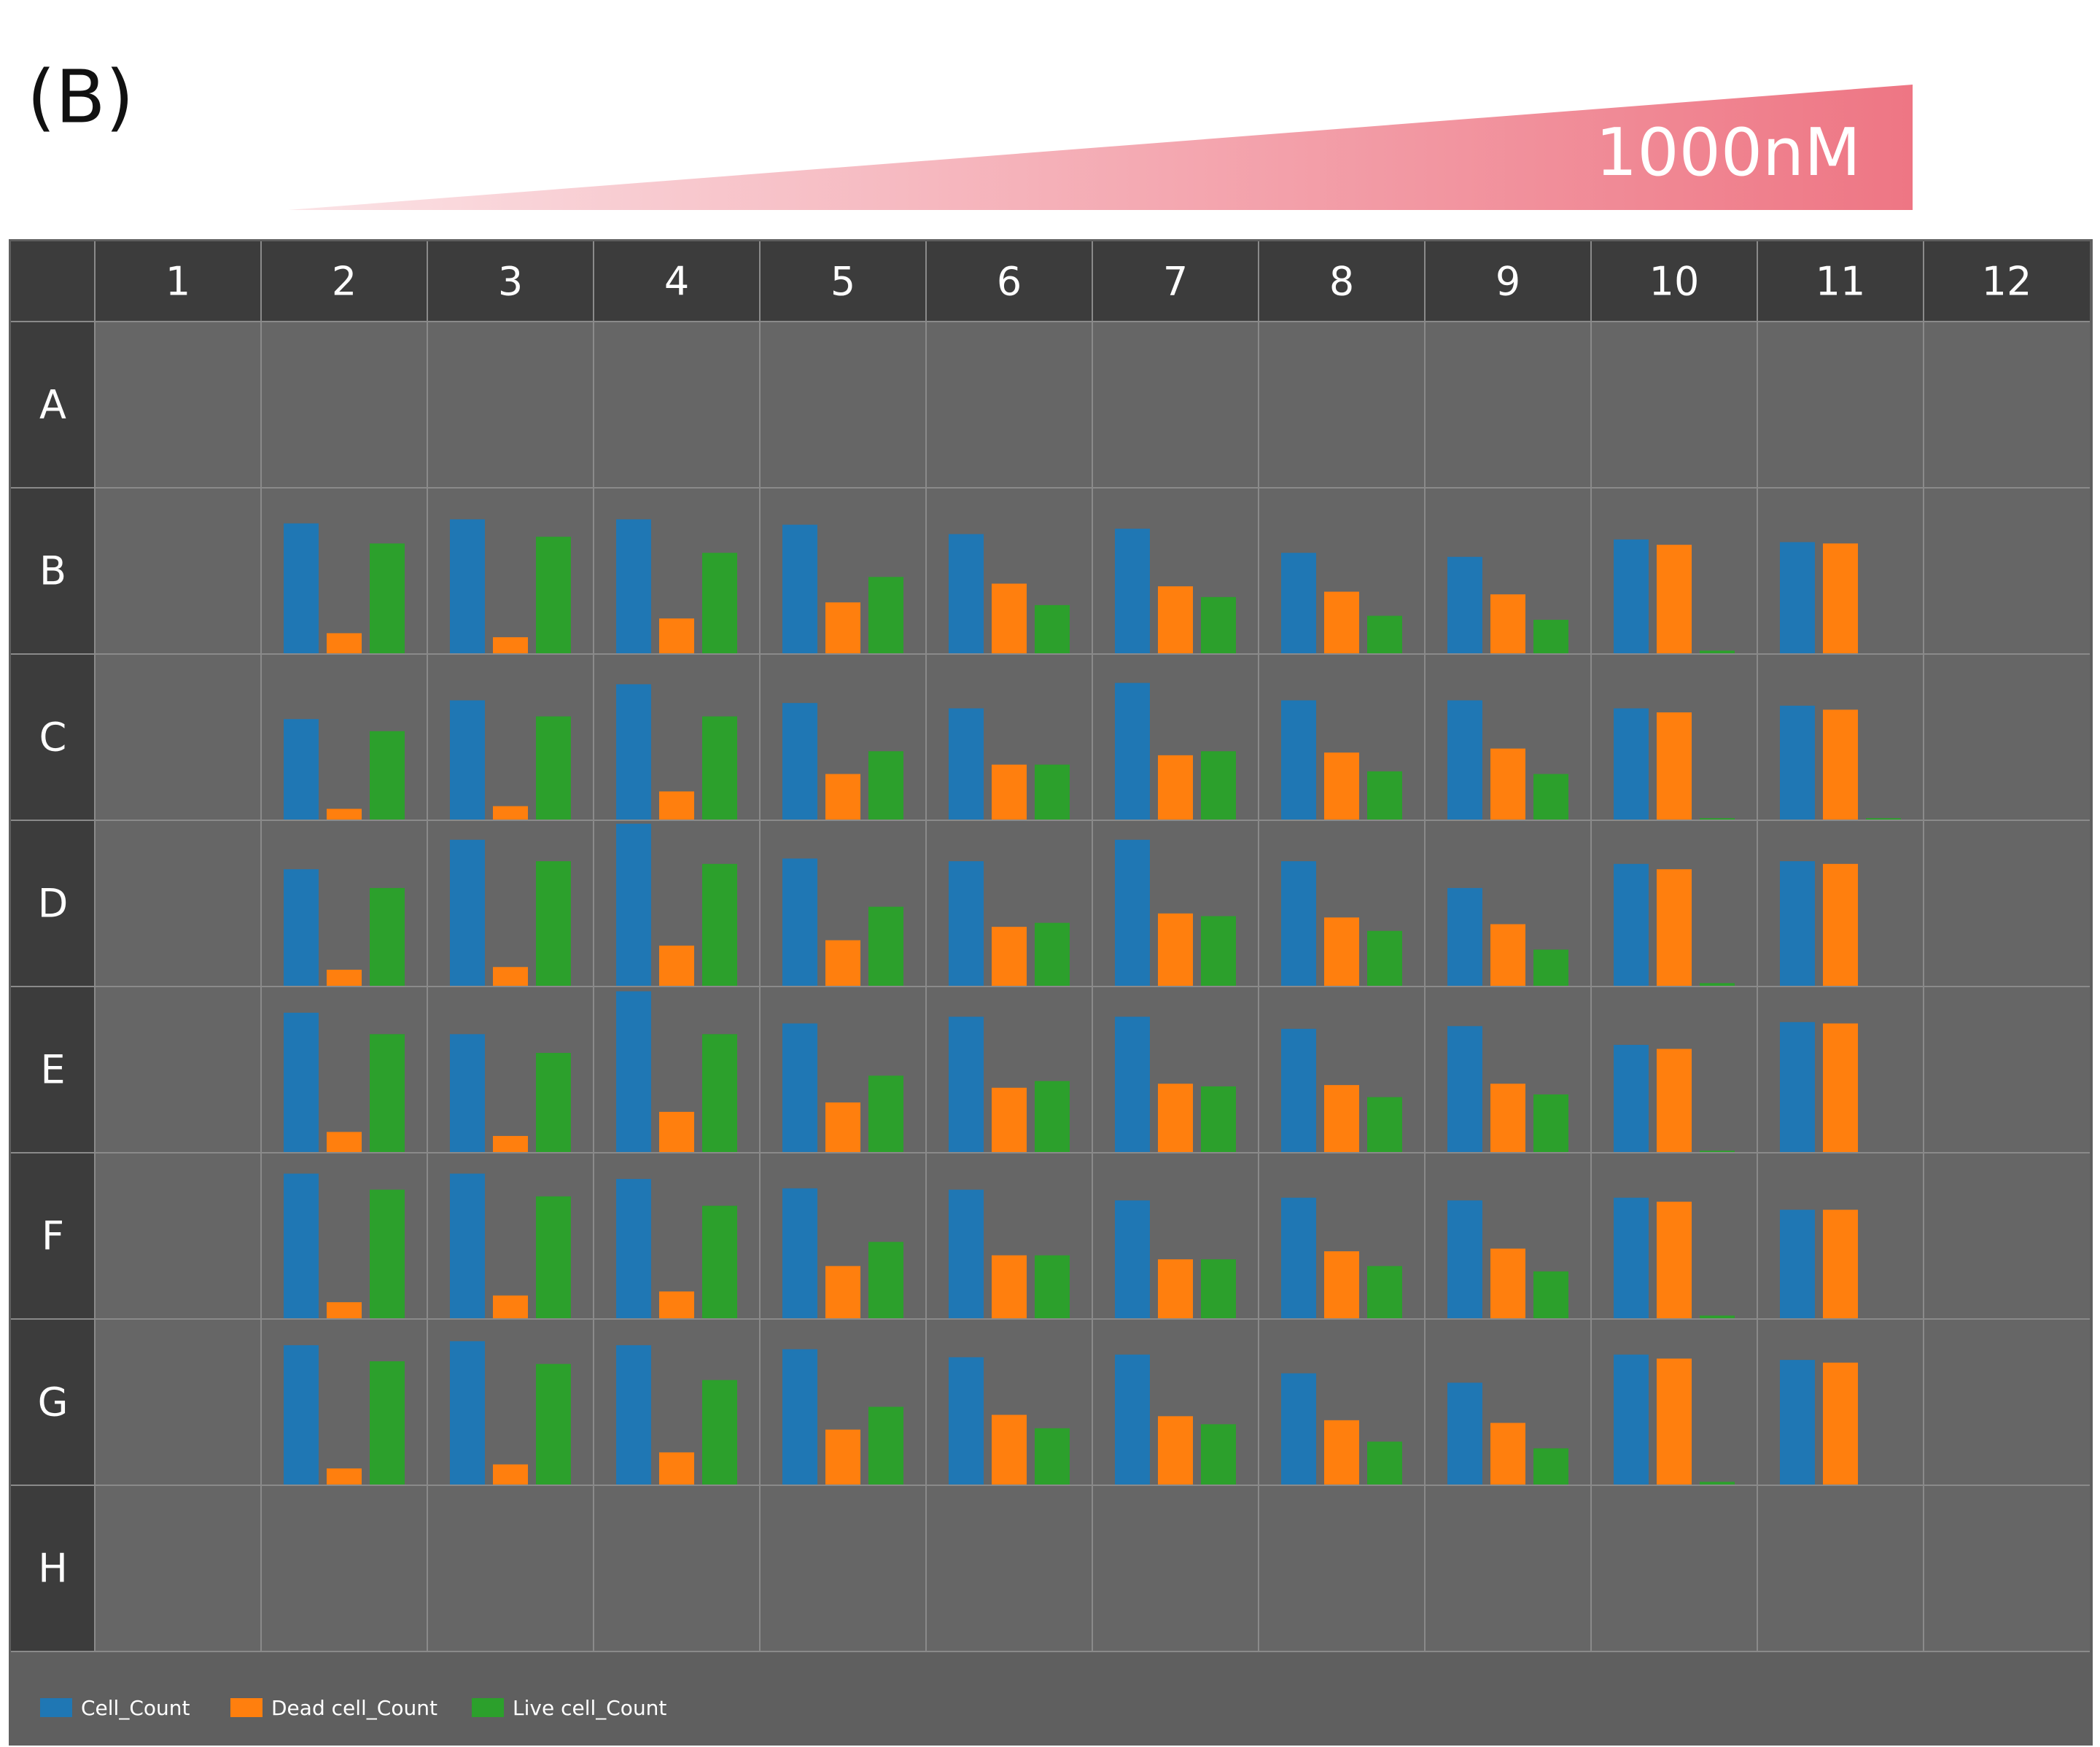  Describe the element at coordinates (53, 1569) in the screenshot. I see `row-label: H` at that location.